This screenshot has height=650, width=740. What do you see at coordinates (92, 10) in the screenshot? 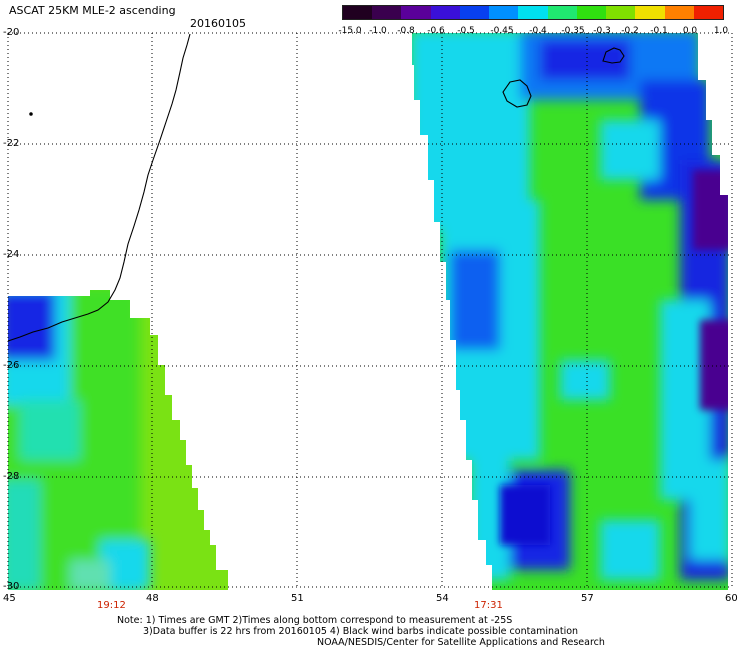
I see `map-title: ASCAT 25KM MLE-2 ascending` at bounding box center [92, 10].